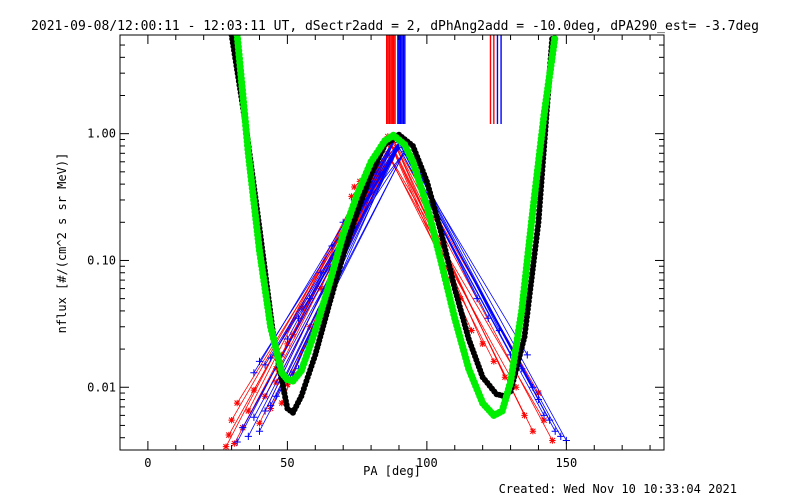 This screenshot has width=800, height=500. I want to click on x-tick-label: 50, so click(287, 463).